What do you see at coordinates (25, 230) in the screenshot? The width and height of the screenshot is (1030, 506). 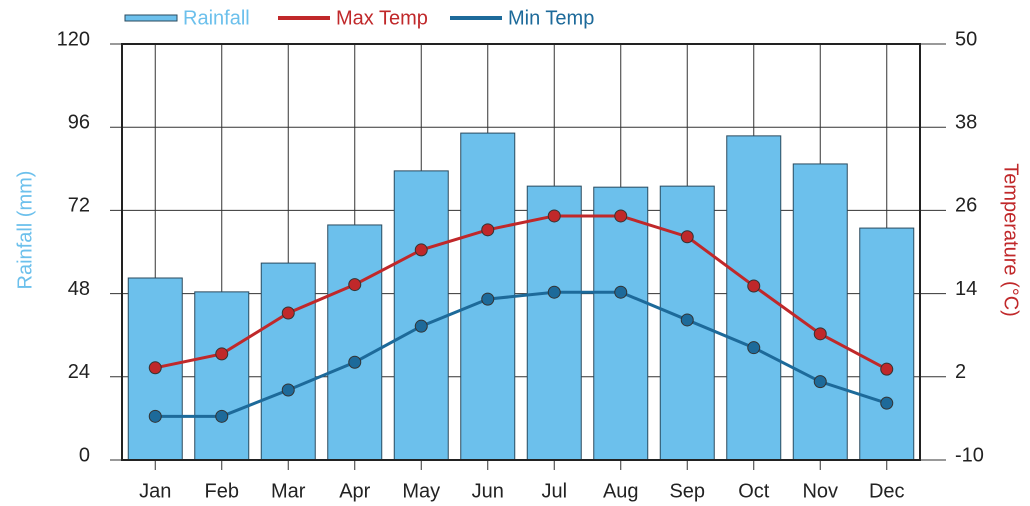 I see `y-axis-label: Rainfall (mm)` at bounding box center [25, 230].